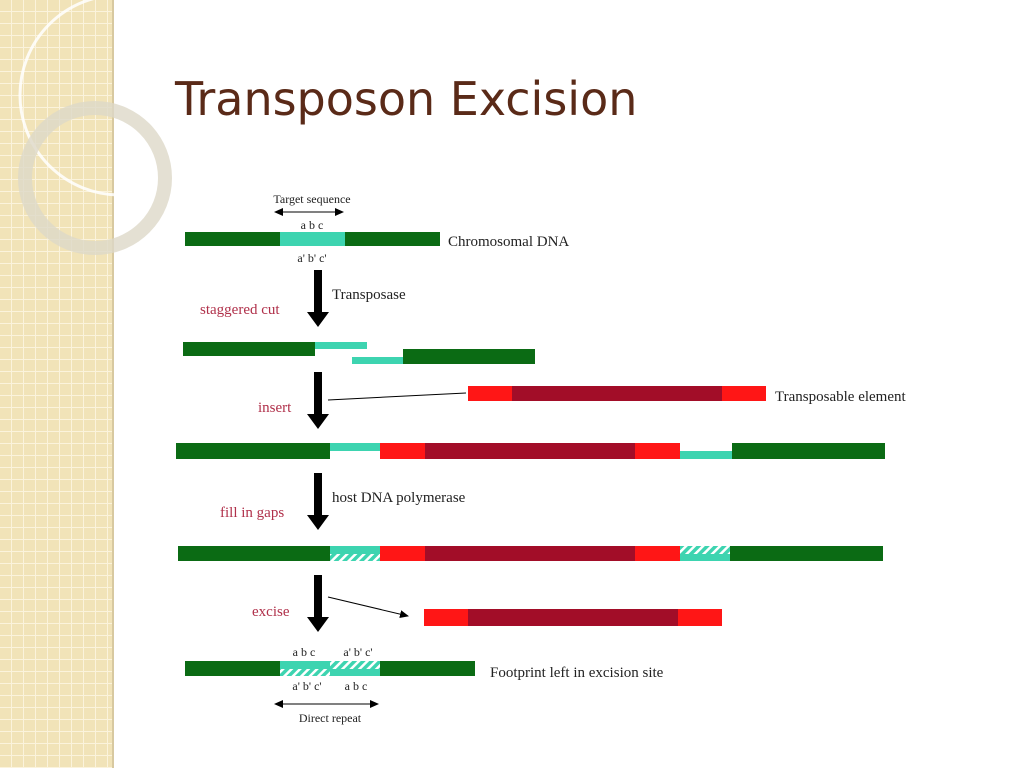  Describe the element at coordinates (240, 310) in the screenshot. I see `label: staggered cut` at that location.